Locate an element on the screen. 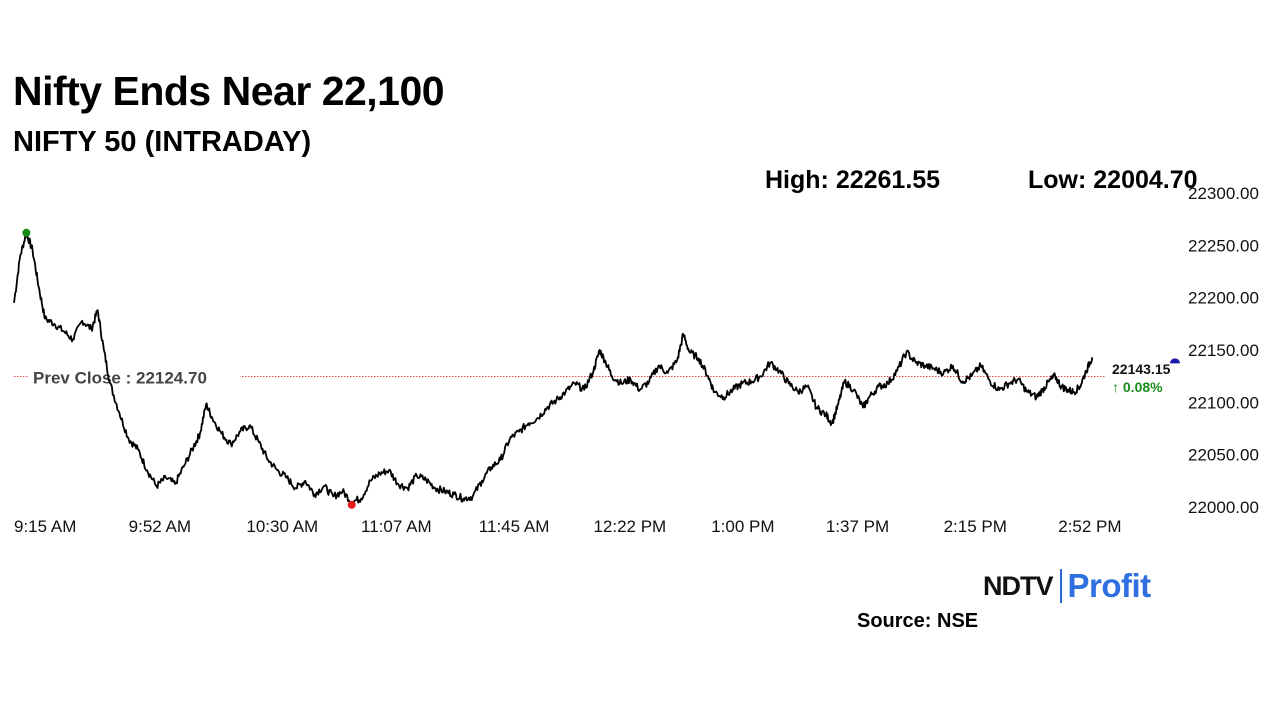 The height and width of the screenshot is (720, 1280). x-tick-label: 1:37 PM is located at coordinates (857, 526).